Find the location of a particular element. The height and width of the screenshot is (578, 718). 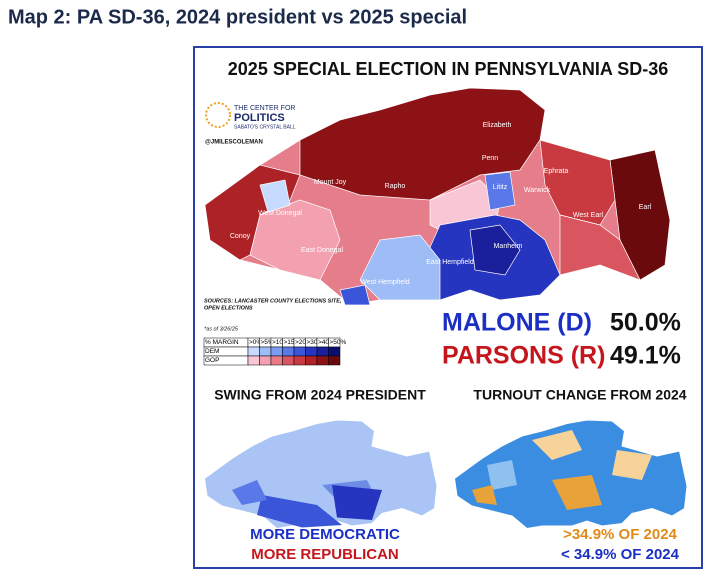

legend-header: % MARGIN is located at coordinates (222, 342).